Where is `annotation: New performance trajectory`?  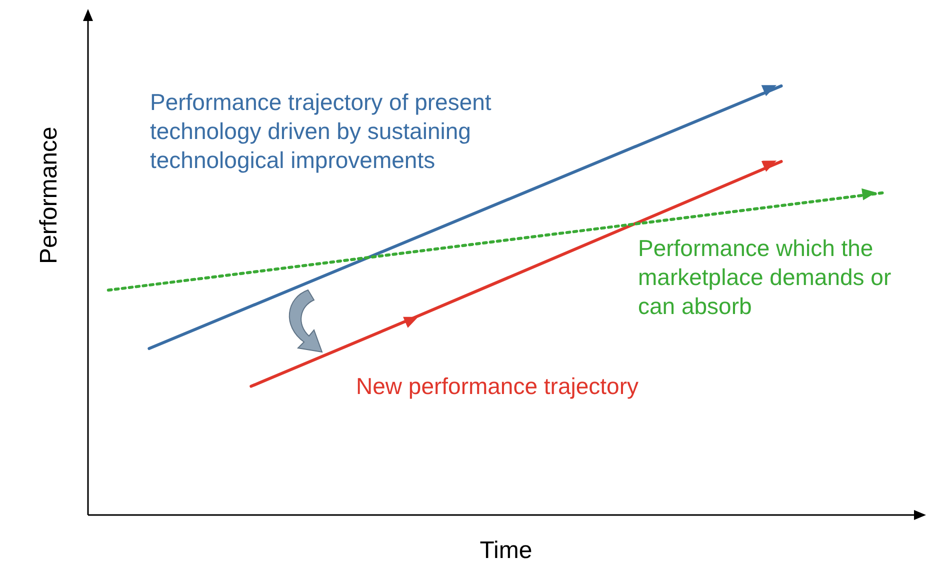 annotation: New performance trajectory is located at coordinates (498, 386).